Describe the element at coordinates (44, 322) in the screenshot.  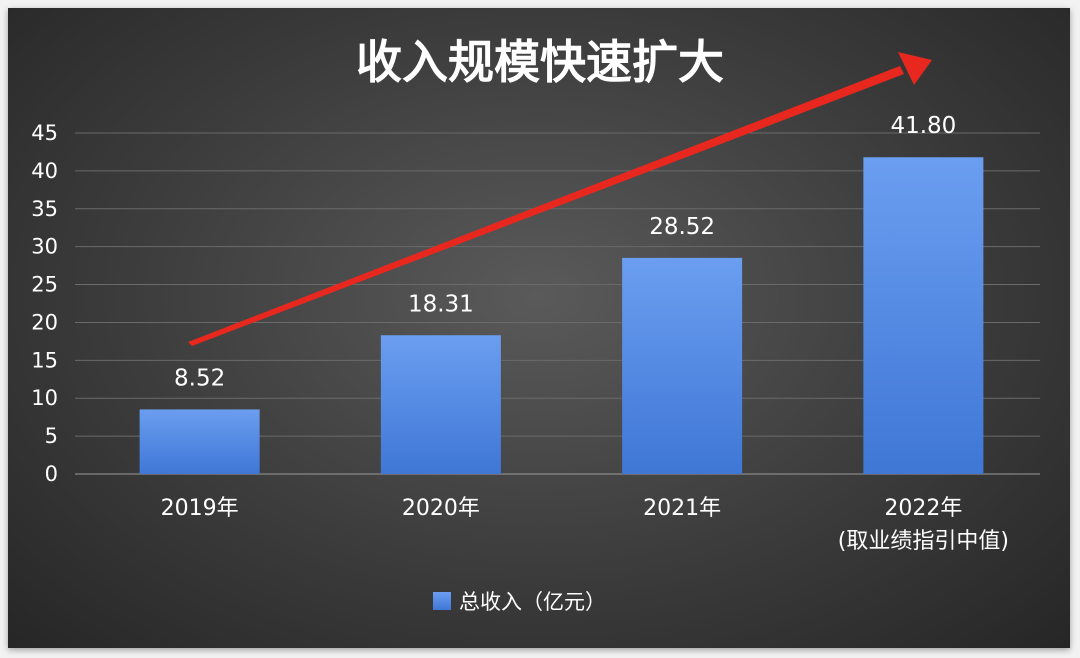
I see `y-tick-label: 20` at that location.